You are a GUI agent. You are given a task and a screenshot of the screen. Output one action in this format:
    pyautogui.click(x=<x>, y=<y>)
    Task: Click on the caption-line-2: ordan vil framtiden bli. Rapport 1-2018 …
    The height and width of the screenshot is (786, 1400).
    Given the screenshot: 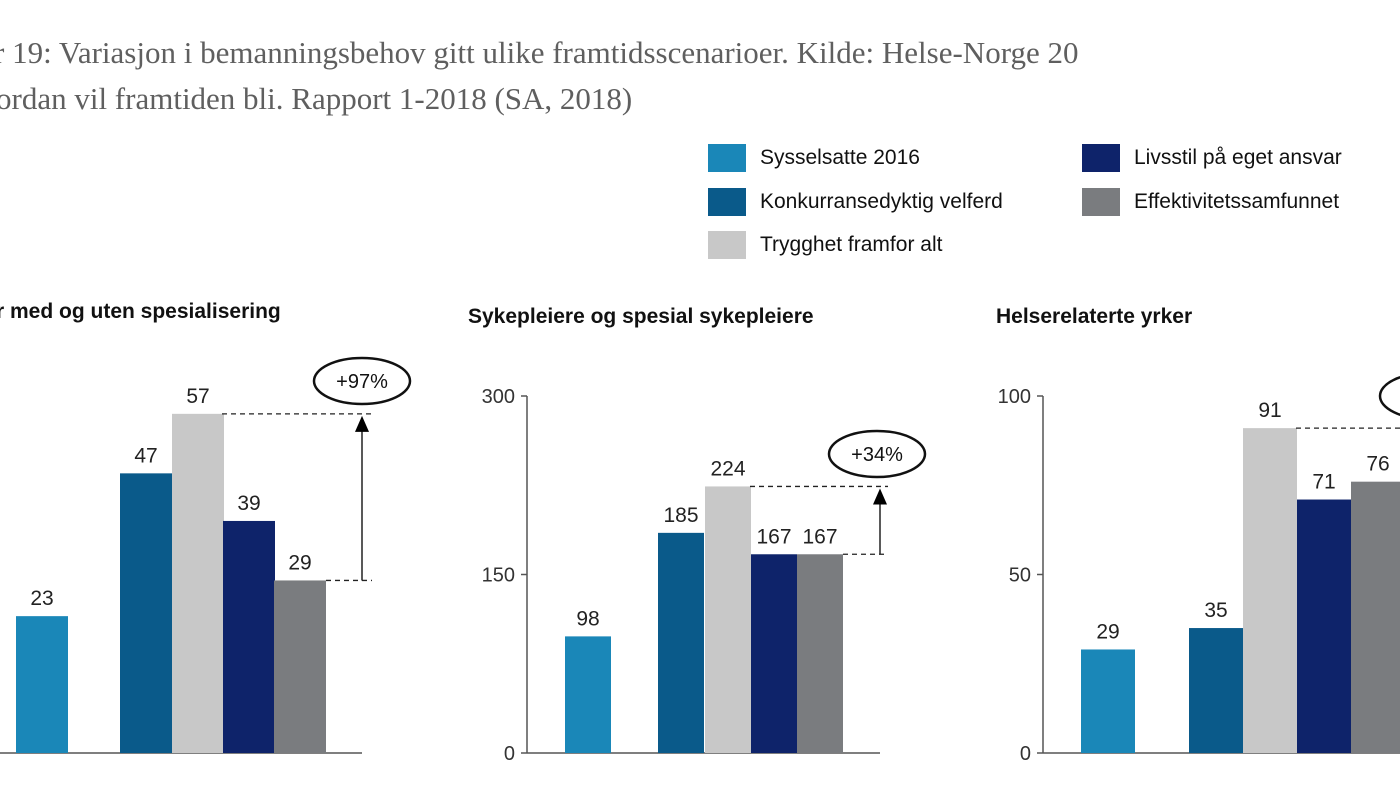 What is the action you would take?
    pyautogui.click(x=316, y=98)
    